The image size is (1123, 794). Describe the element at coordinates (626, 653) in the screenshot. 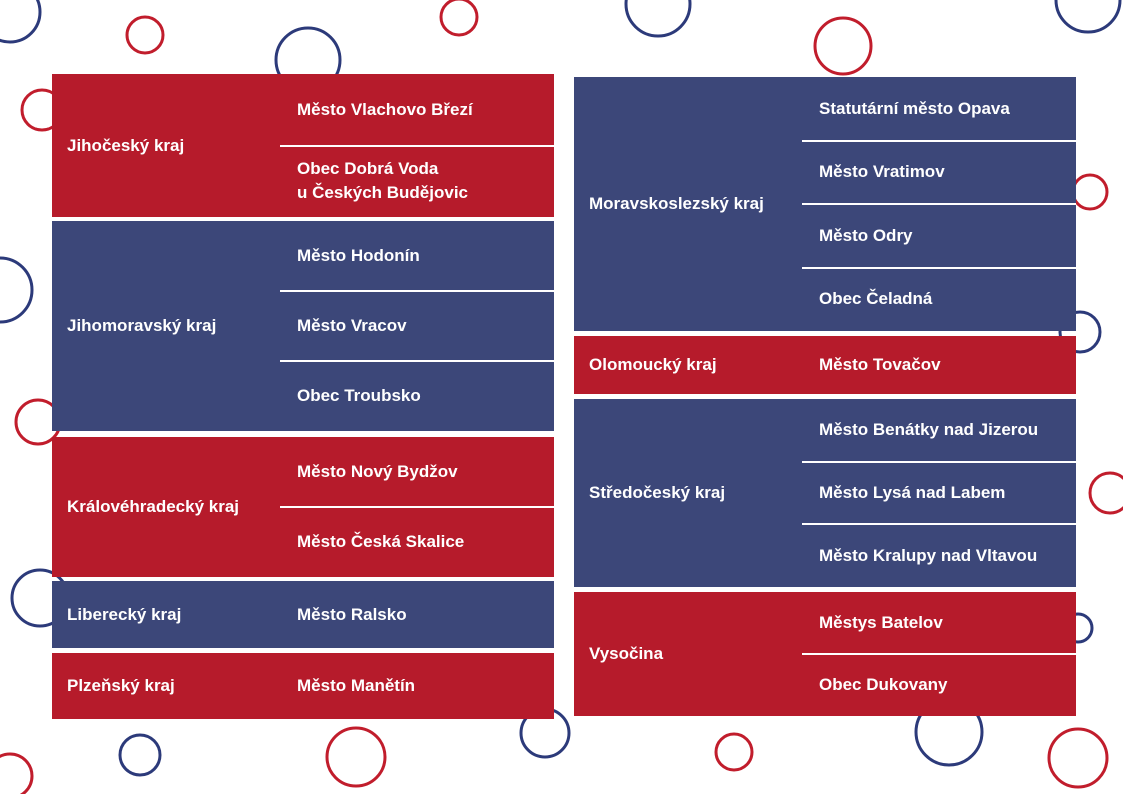

I see `region-name: Vysočina` at that location.